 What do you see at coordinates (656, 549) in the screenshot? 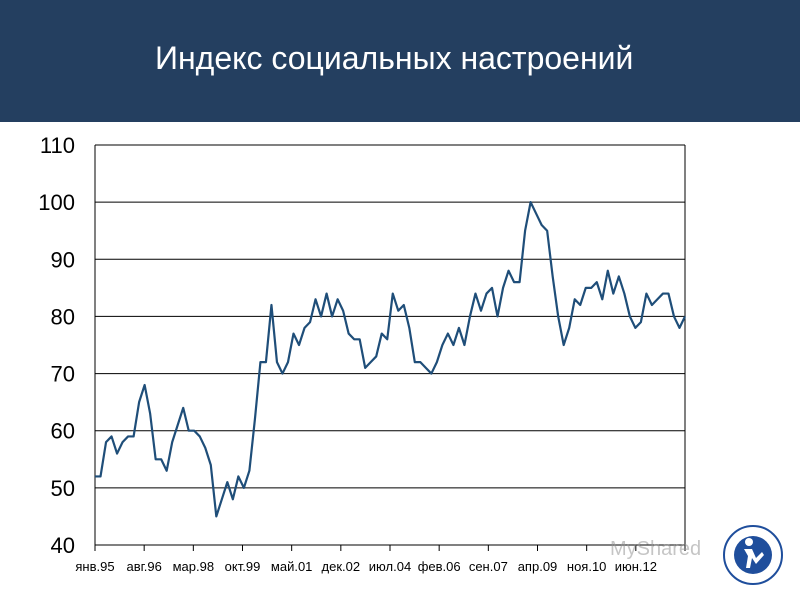
I see `watermark-text: MyShared` at bounding box center [656, 549].